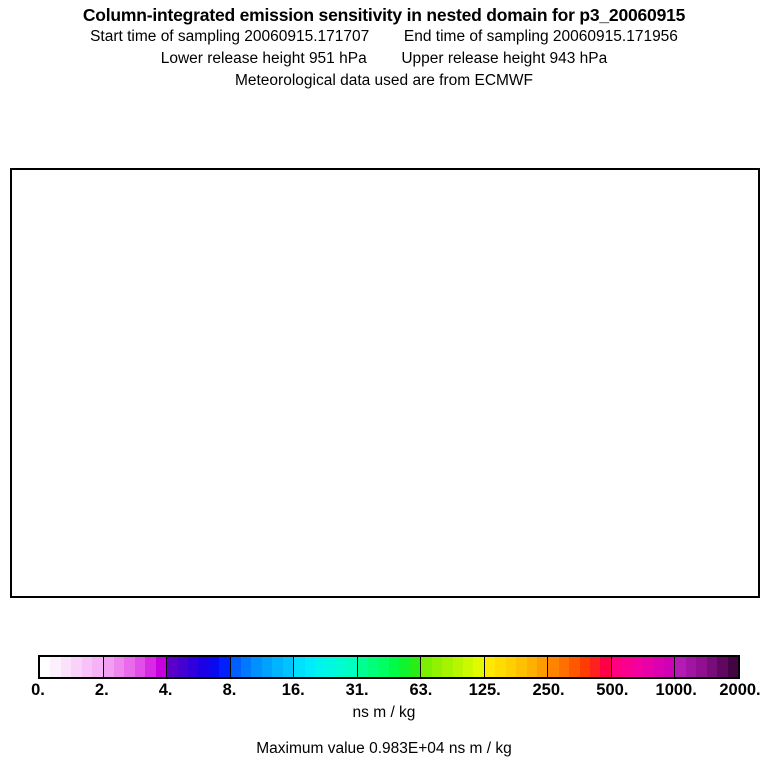 The image size is (768, 768). What do you see at coordinates (421, 690) in the screenshot?
I see `colorbar-tick-6: 63.` at bounding box center [421, 690].